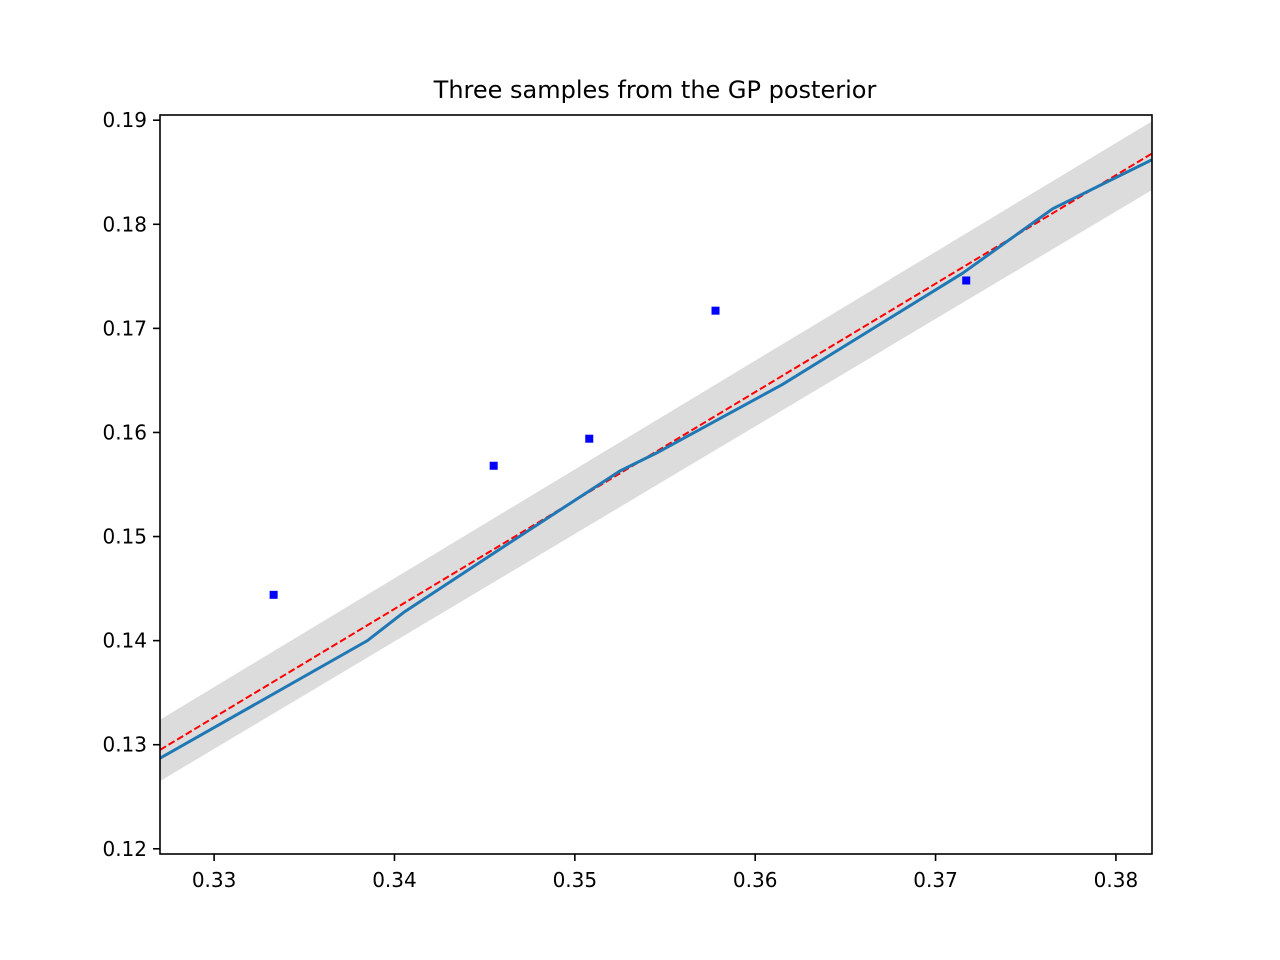 This screenshot has height=960, width=1280. I want to click on y-tick-label: 0.14, so click(124, 641).